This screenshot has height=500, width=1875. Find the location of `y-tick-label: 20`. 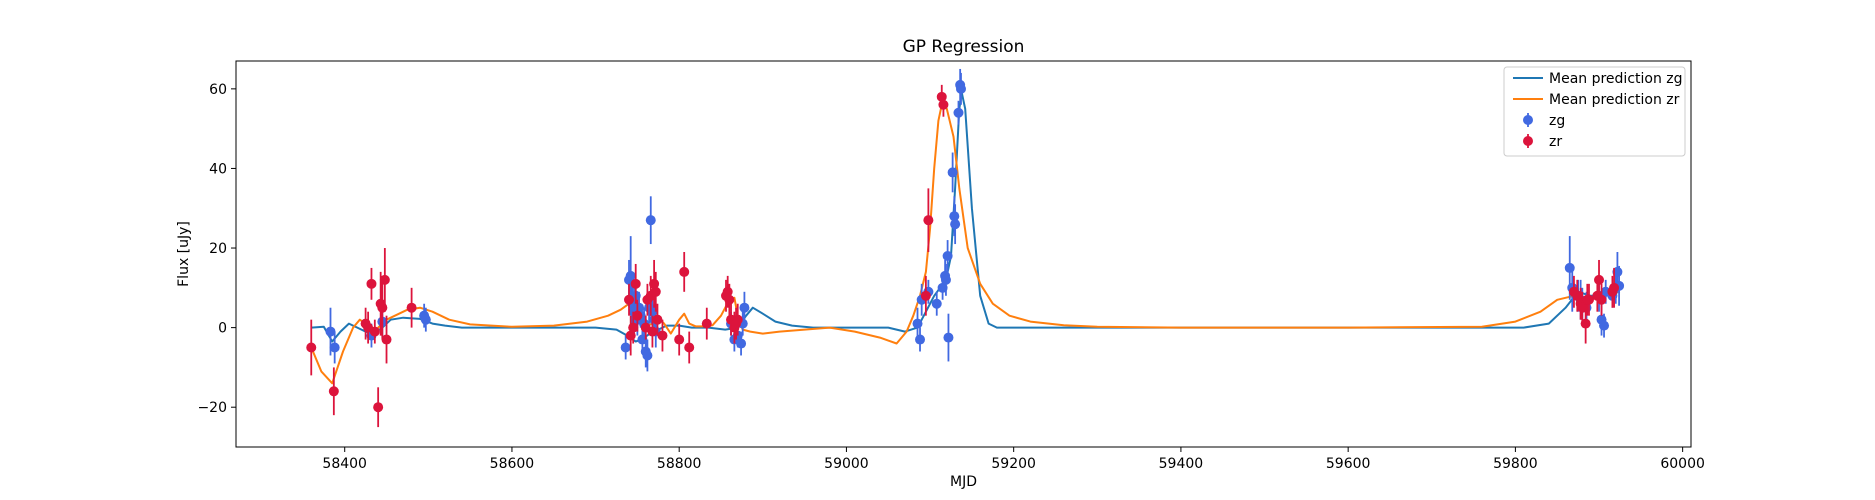

y-tick-label: 20 is located at coordinates (218, 249).